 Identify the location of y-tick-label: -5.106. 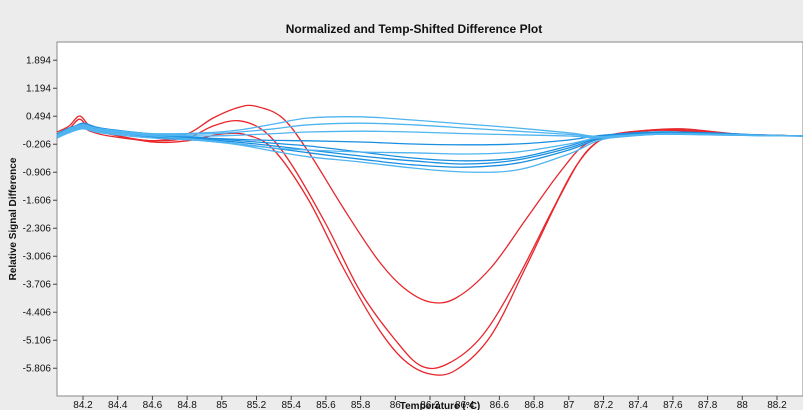
(37, 341).